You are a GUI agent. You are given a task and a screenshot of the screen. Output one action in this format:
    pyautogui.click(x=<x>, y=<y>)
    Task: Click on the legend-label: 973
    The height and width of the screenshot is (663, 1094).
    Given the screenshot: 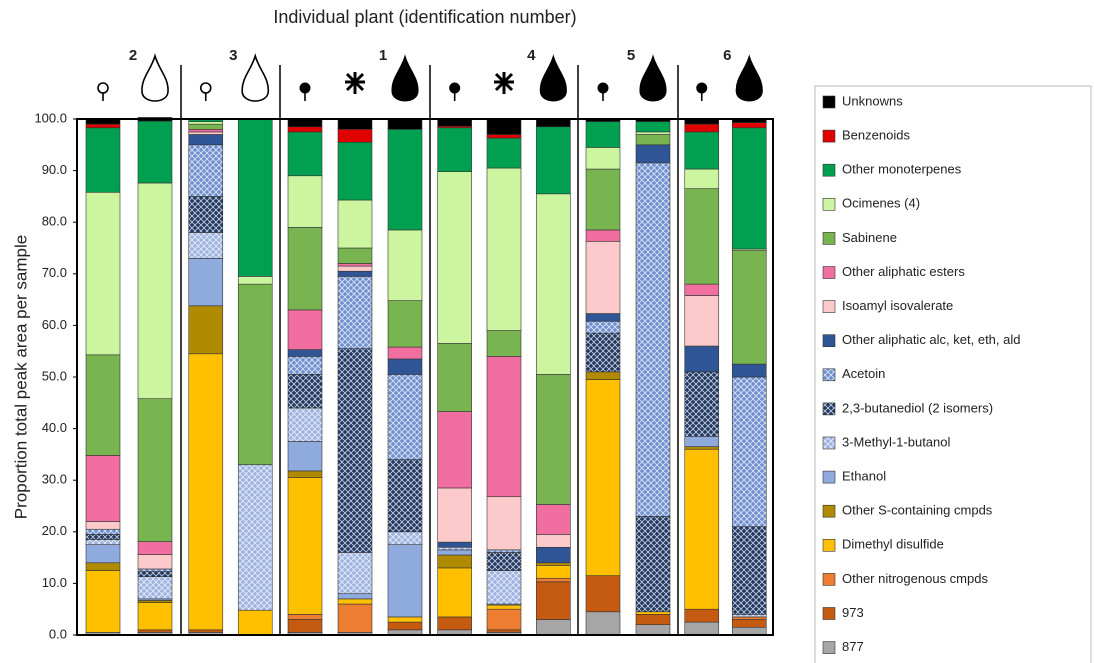 What is the action you would take?
    pyautogui.click(x=853, y=612)
    